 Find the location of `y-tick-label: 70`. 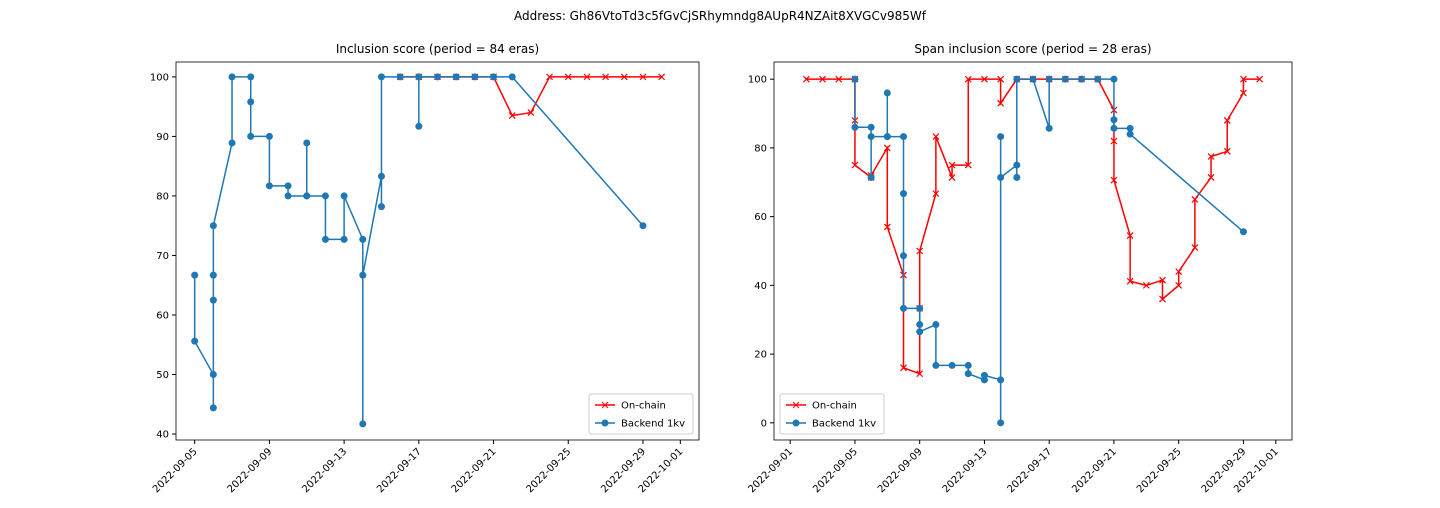

y-tick-label: 70 is located at coordinates (162, 256).